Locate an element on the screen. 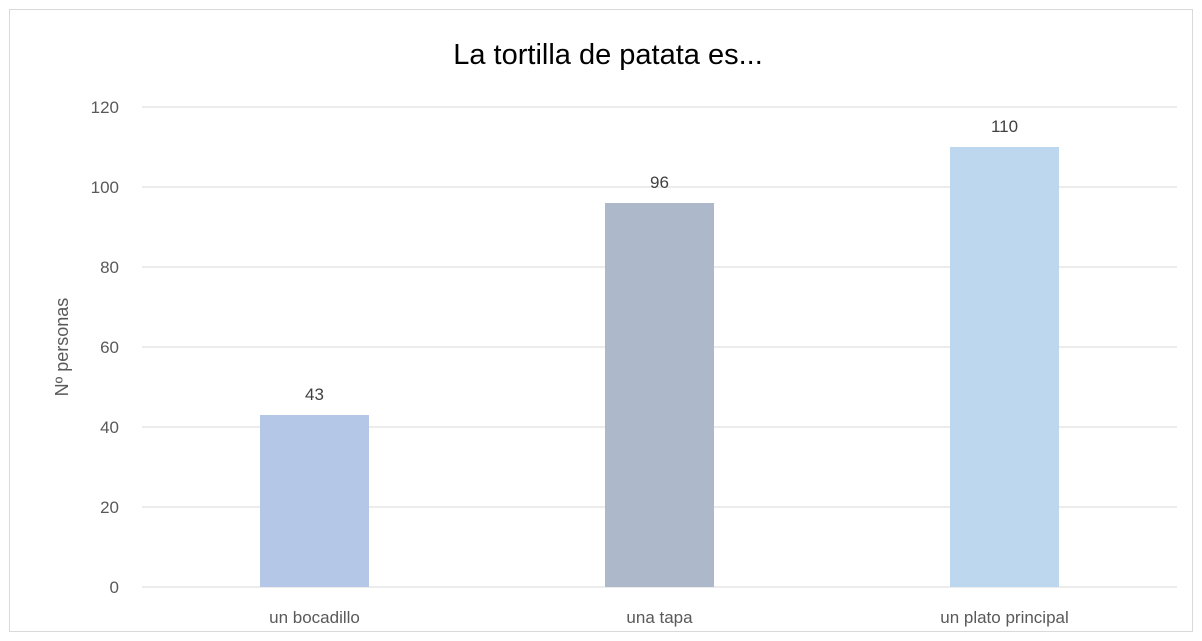  x-tick-label: un plato principal is located at coordinates (1004, 617).